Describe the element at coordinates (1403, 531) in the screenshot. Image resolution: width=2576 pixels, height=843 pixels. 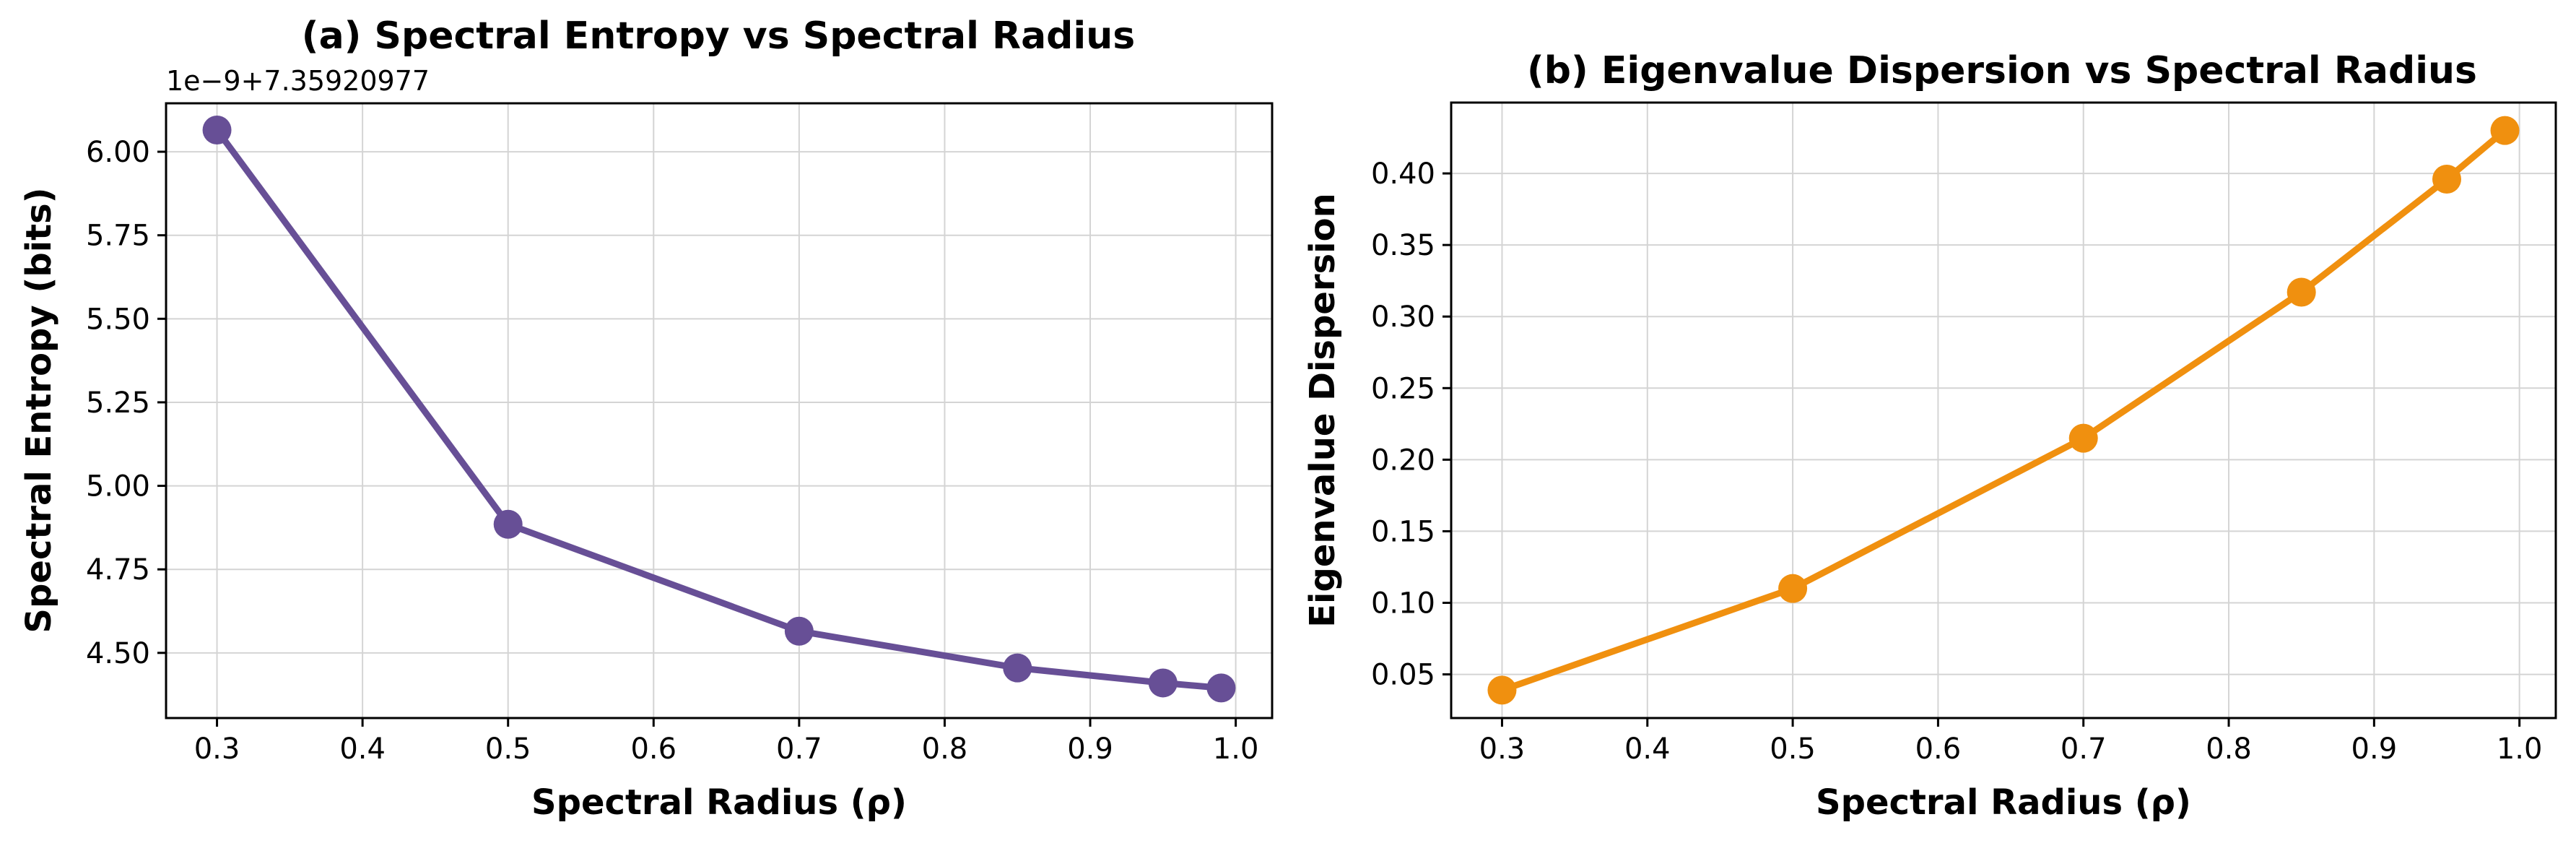
I see `dispersion-y-tick-label: 0.15` at that location.